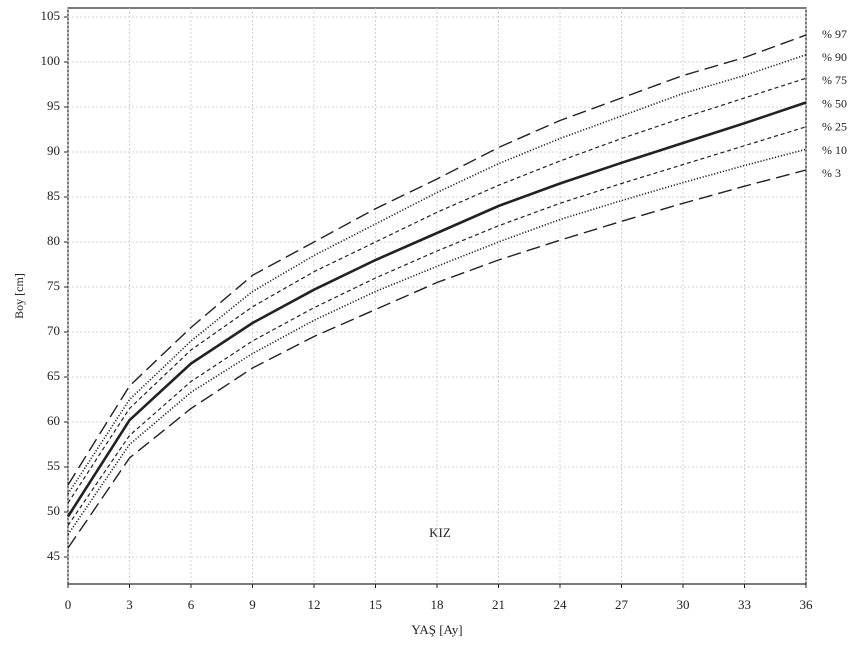 The image size is (861, 649). I want to click on y-tick-label: 55, so click(53, 465).